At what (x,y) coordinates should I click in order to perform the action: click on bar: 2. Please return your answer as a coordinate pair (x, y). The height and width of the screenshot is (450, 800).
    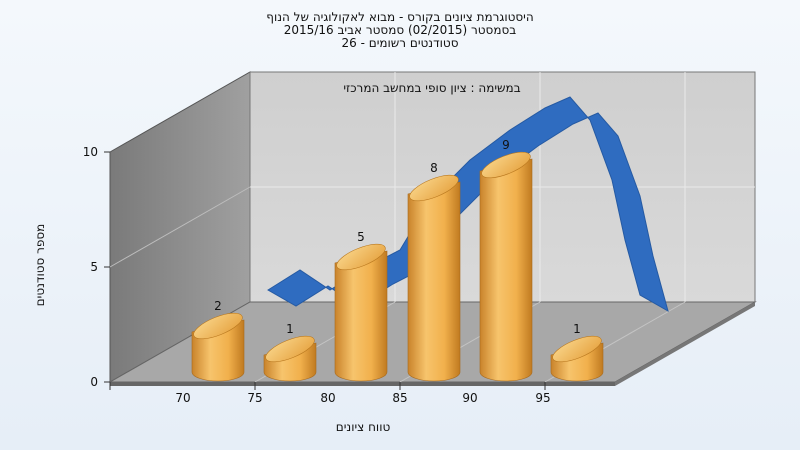
    Looking at the image, I should click on (218, 340).